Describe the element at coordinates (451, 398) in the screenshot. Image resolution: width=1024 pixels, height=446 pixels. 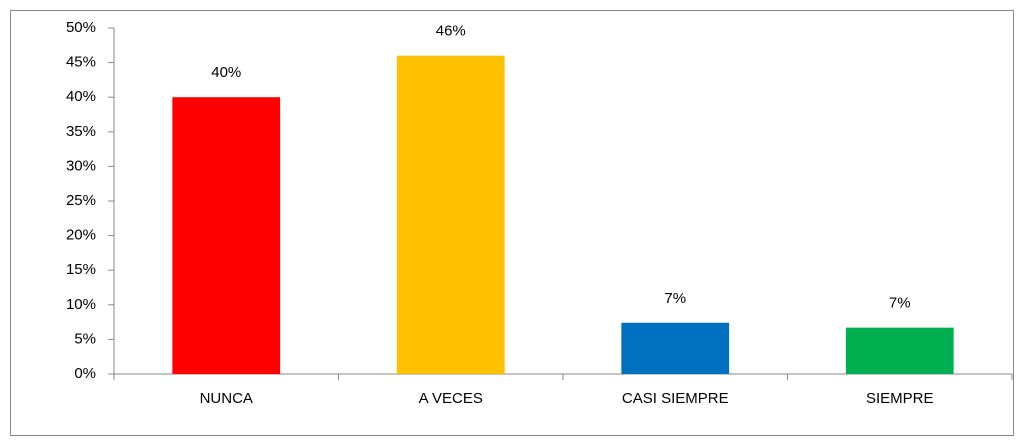
I see `x-tick-label: A VECES` at that location.